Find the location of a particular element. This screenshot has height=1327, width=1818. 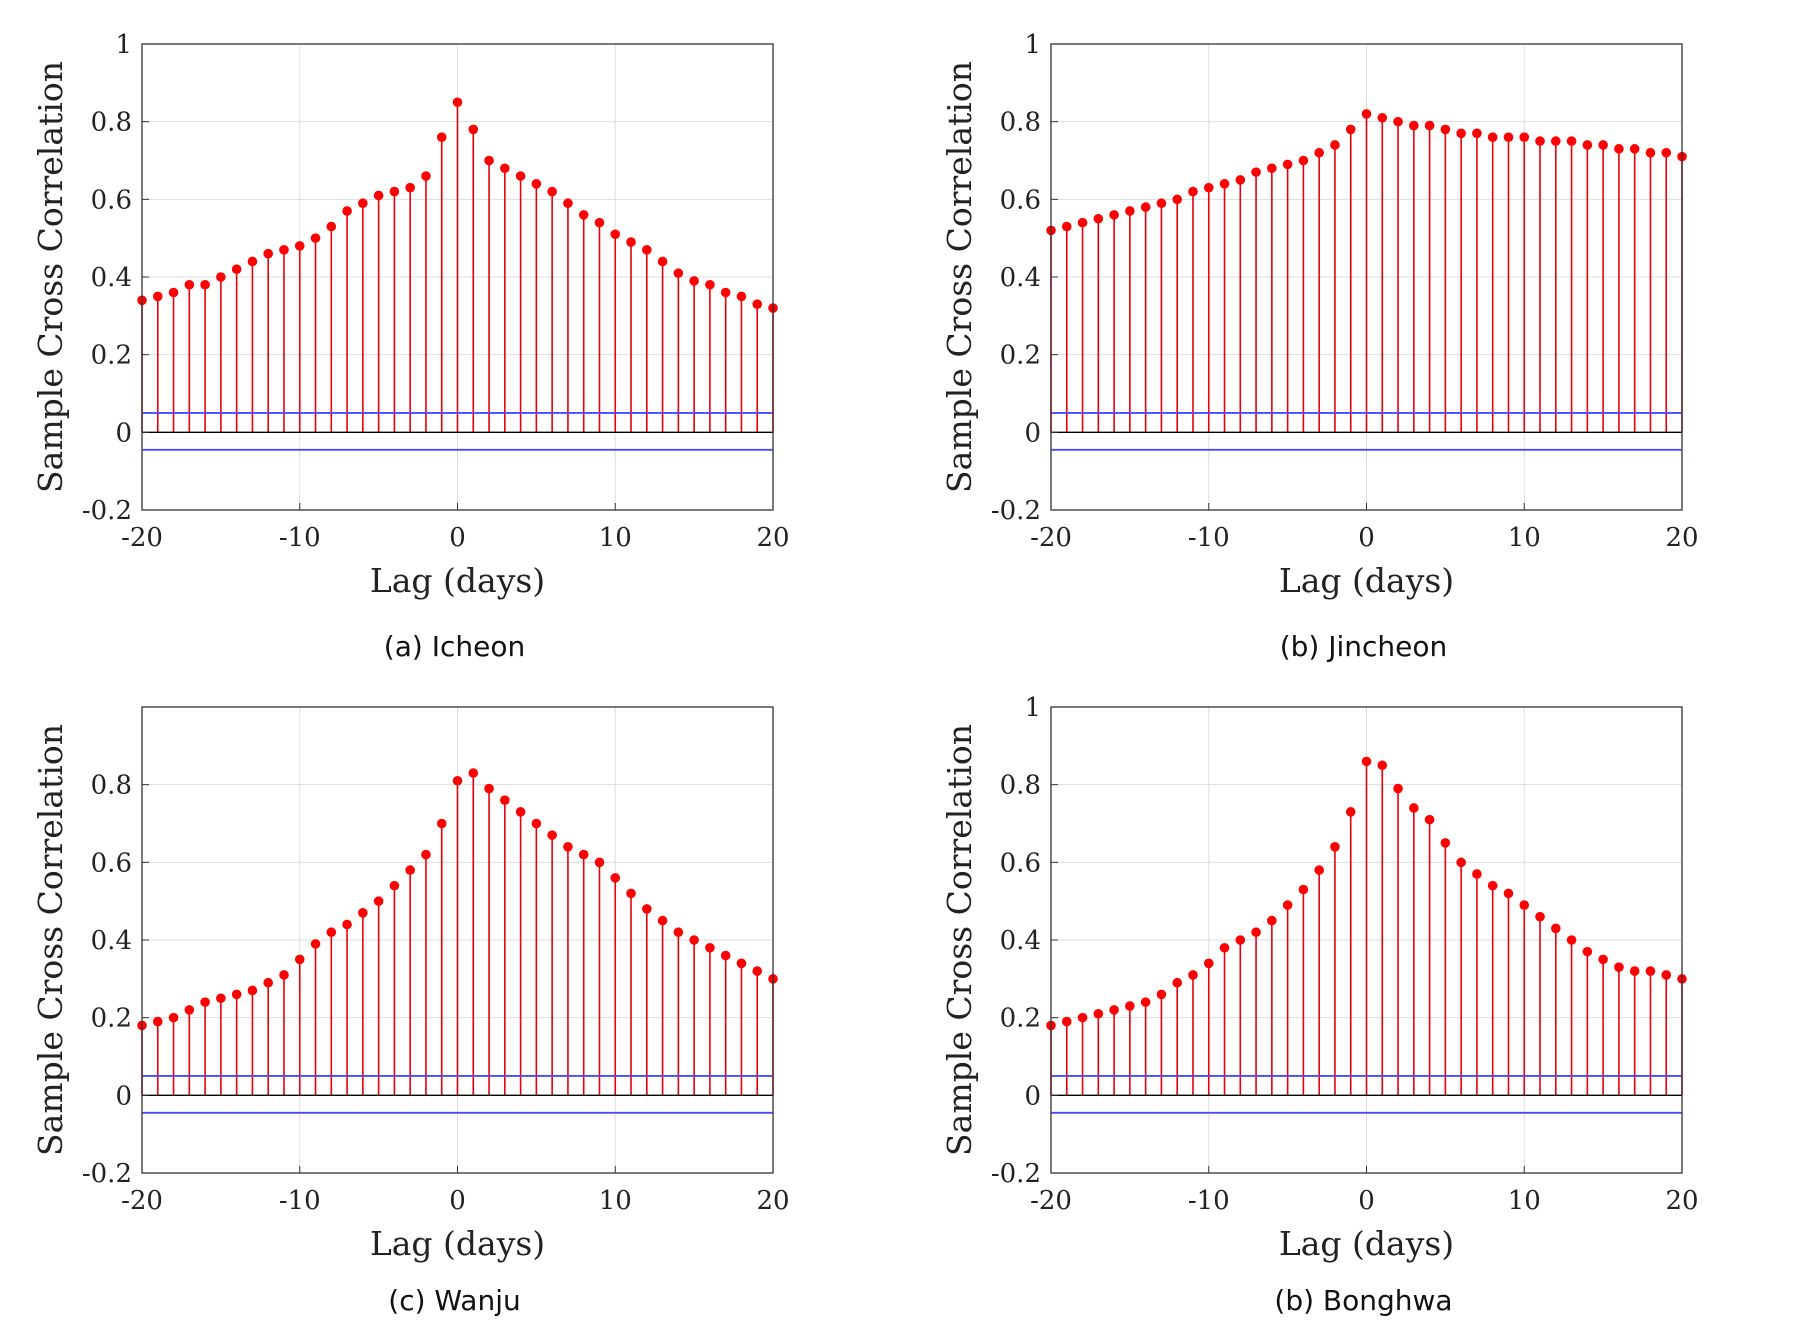

panel-caption: (c) Wanju is located at coordinates (454, 1300).